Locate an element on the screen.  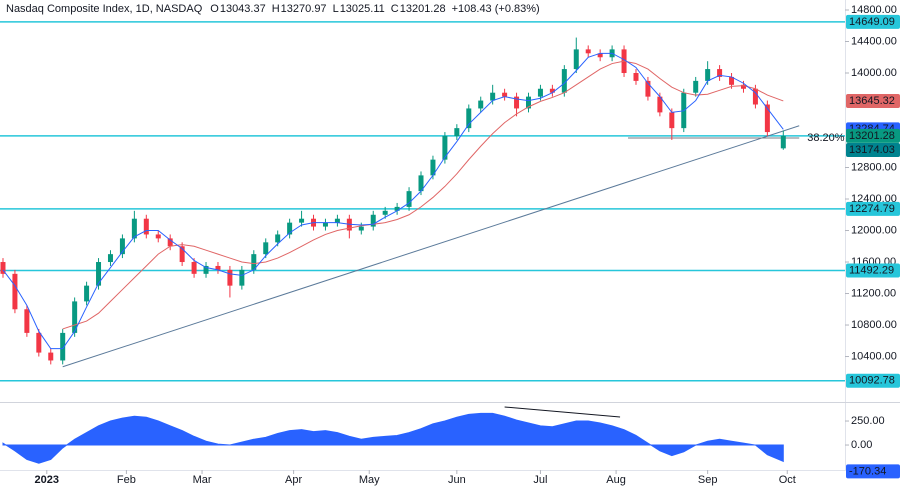
ma-slow-label-box is located at coordinates (873, 100).